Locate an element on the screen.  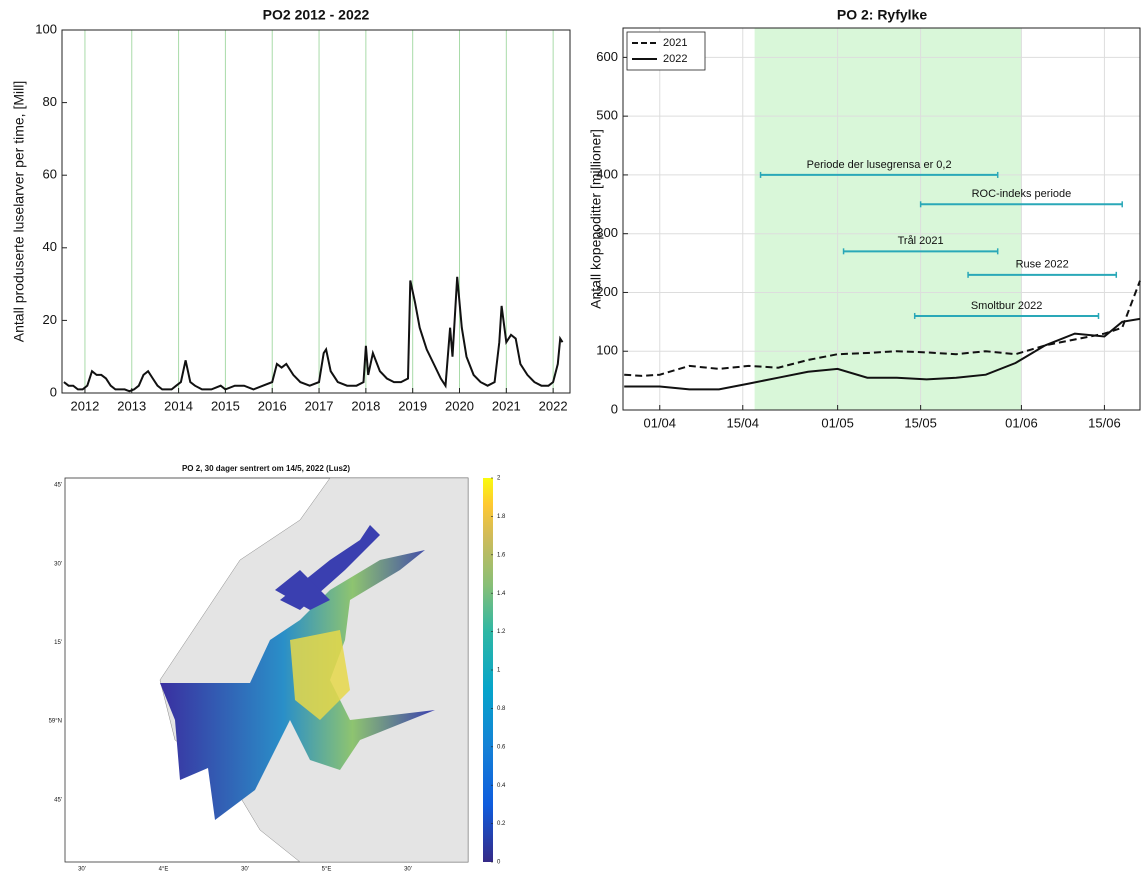
x-tick-label: 2015 is located at coordinates (225, 405).